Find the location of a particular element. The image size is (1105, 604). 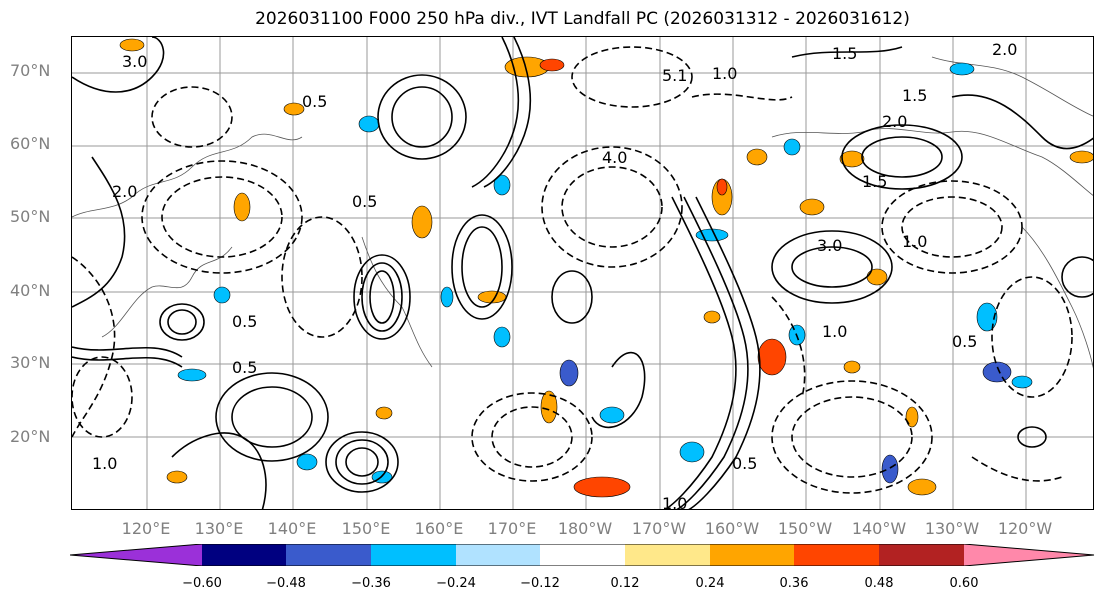

colorbar is located at coordinates (582, 555).